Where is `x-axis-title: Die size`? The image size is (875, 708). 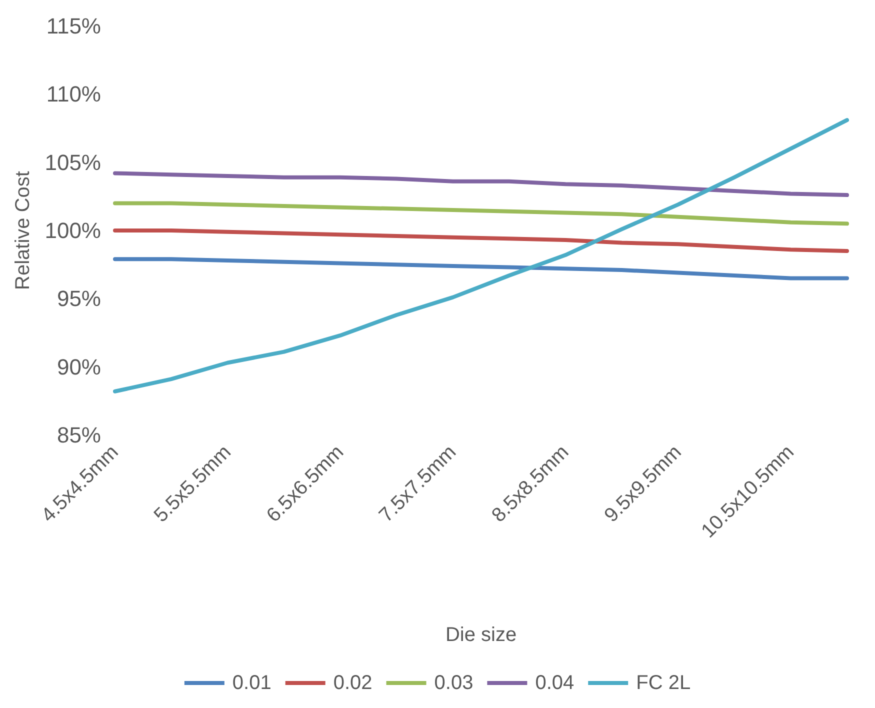
x-axis-title: Die size is located at coordinates (481, 635).